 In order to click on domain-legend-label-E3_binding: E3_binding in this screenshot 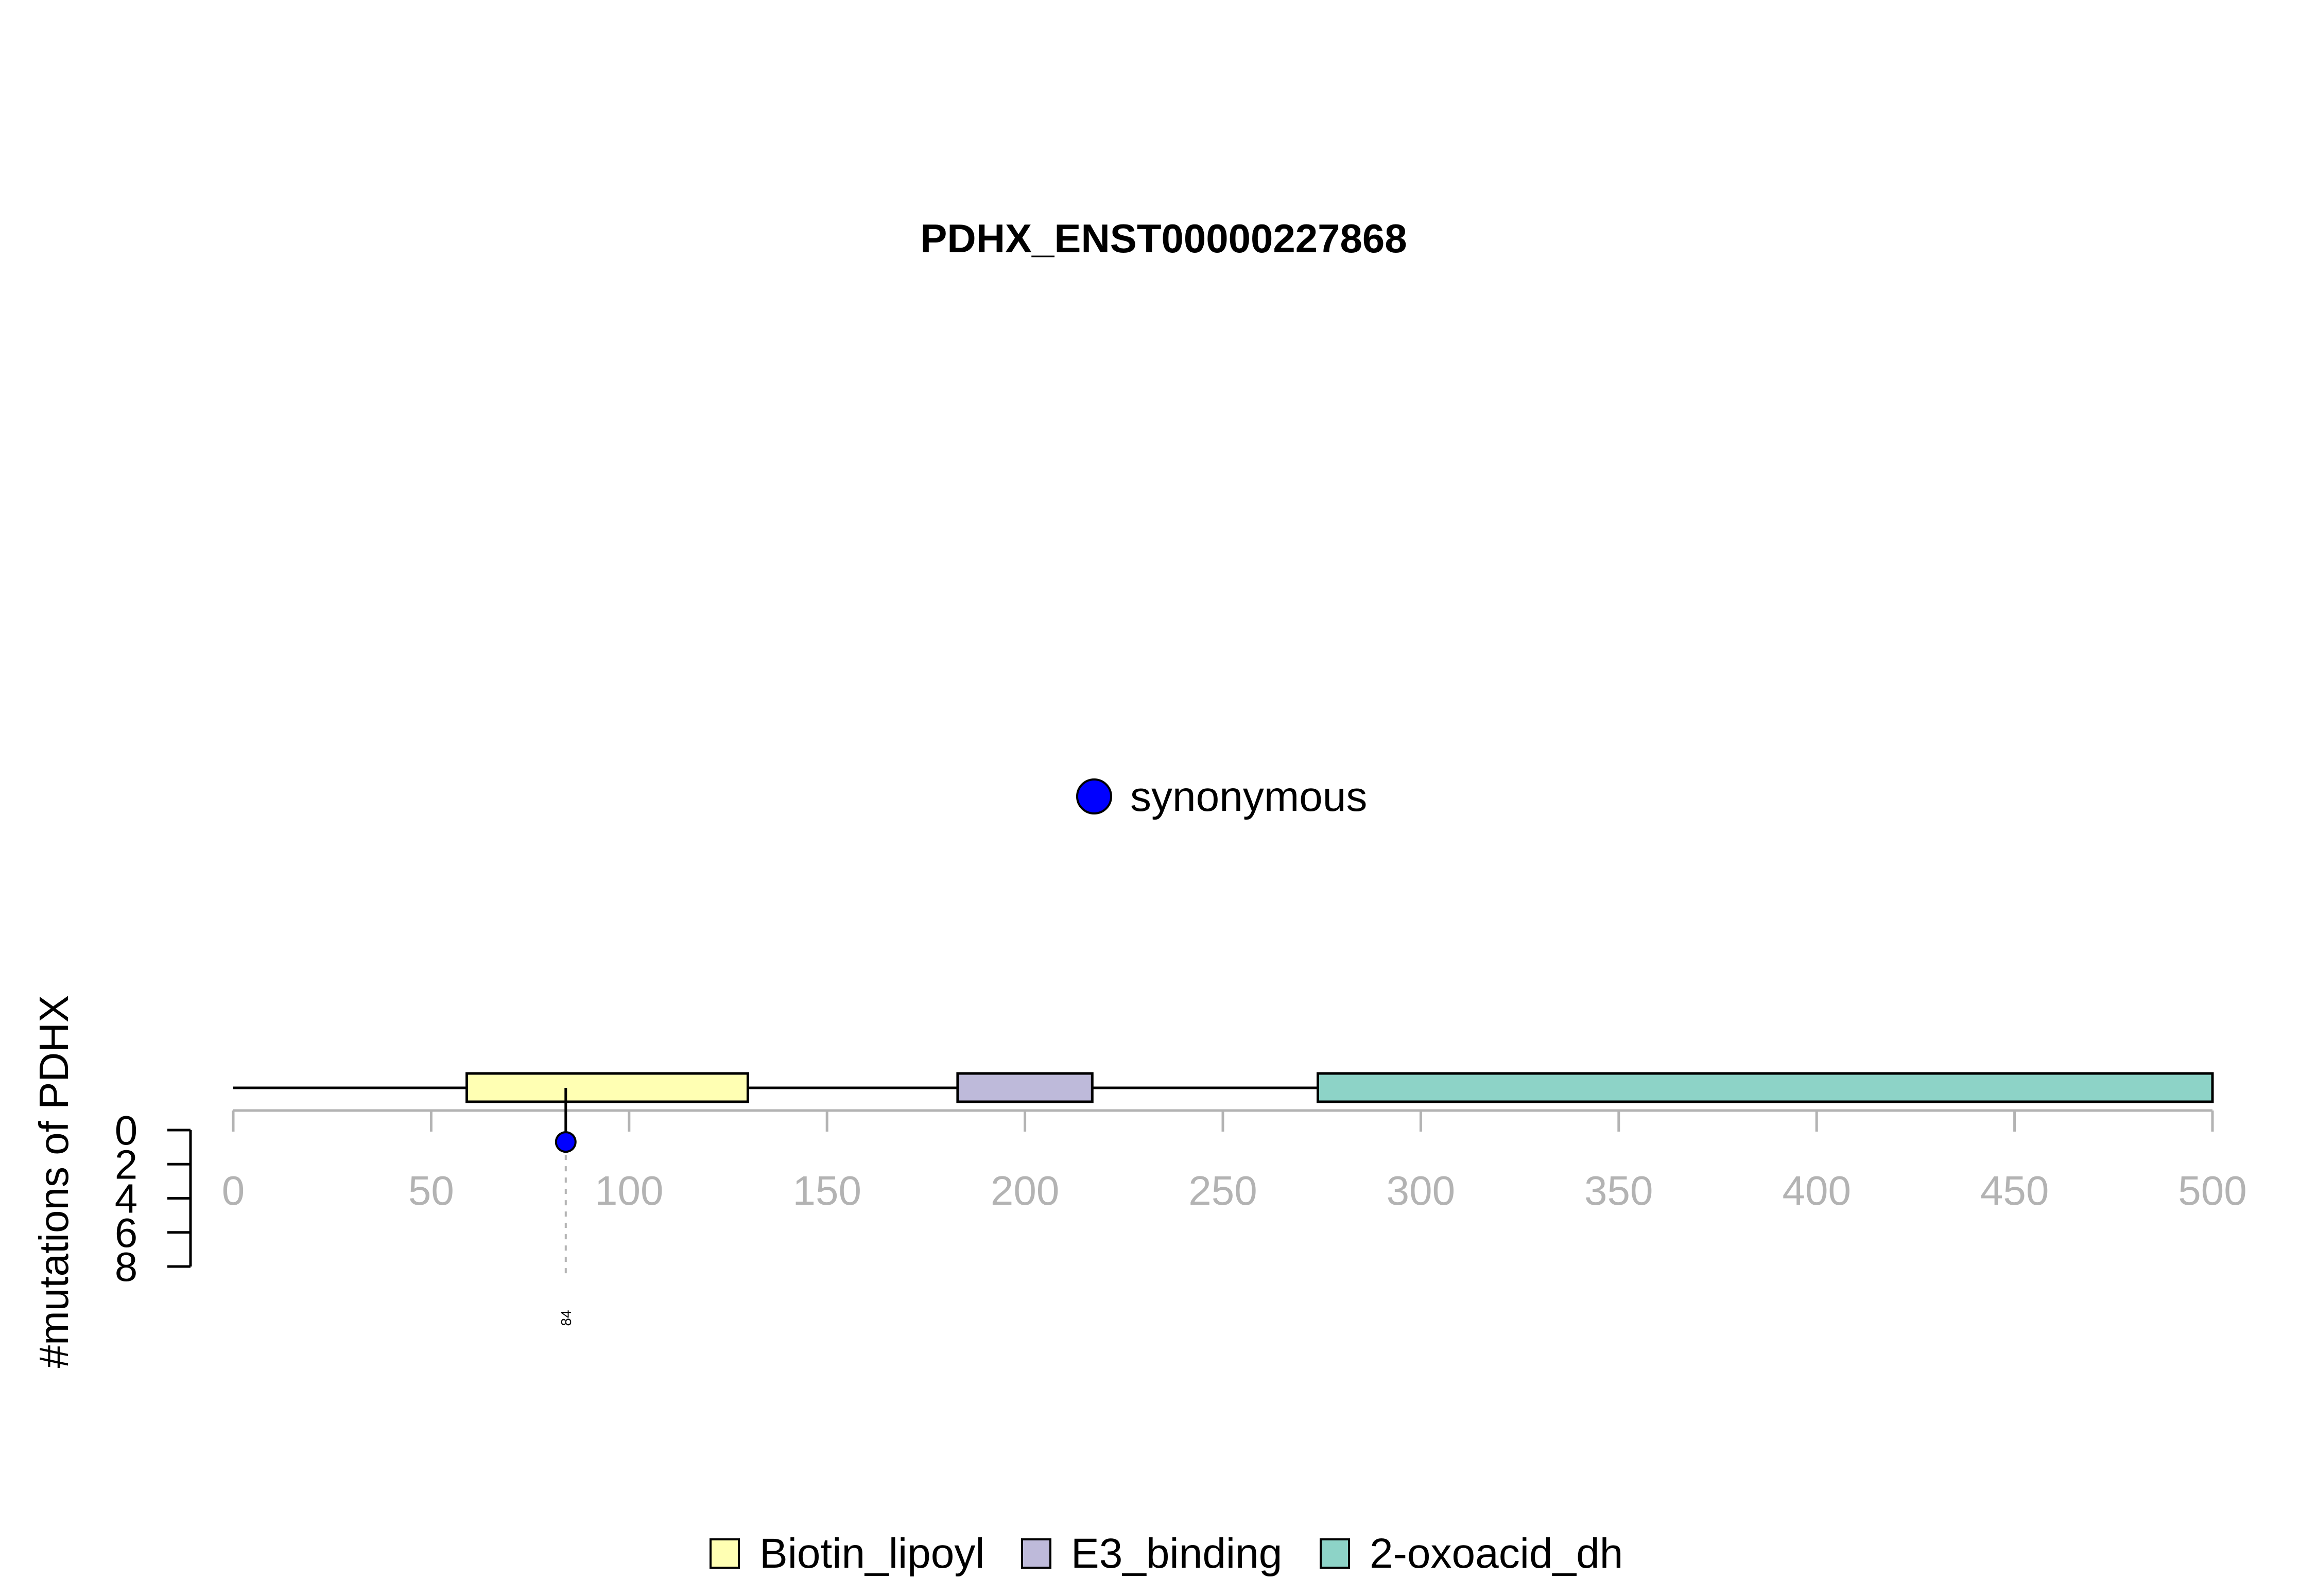, I will do `click(1176, 1553)`.